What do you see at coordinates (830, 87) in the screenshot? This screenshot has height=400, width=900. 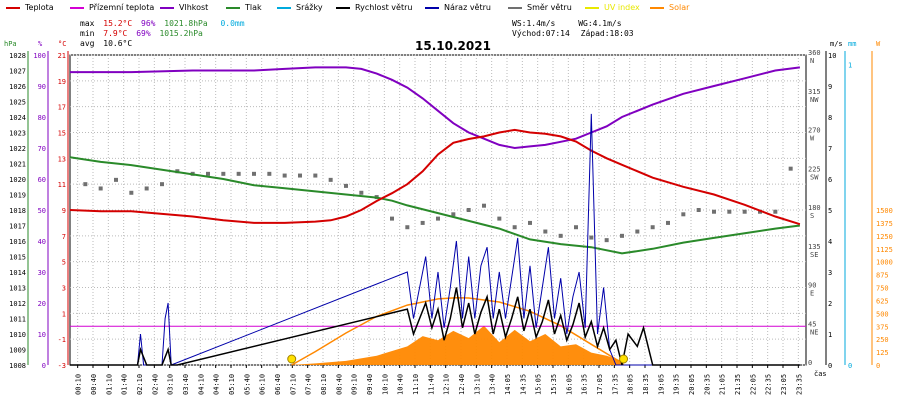 I see `wind-speed-tick-label: 9` at bounding box center [830, 87].